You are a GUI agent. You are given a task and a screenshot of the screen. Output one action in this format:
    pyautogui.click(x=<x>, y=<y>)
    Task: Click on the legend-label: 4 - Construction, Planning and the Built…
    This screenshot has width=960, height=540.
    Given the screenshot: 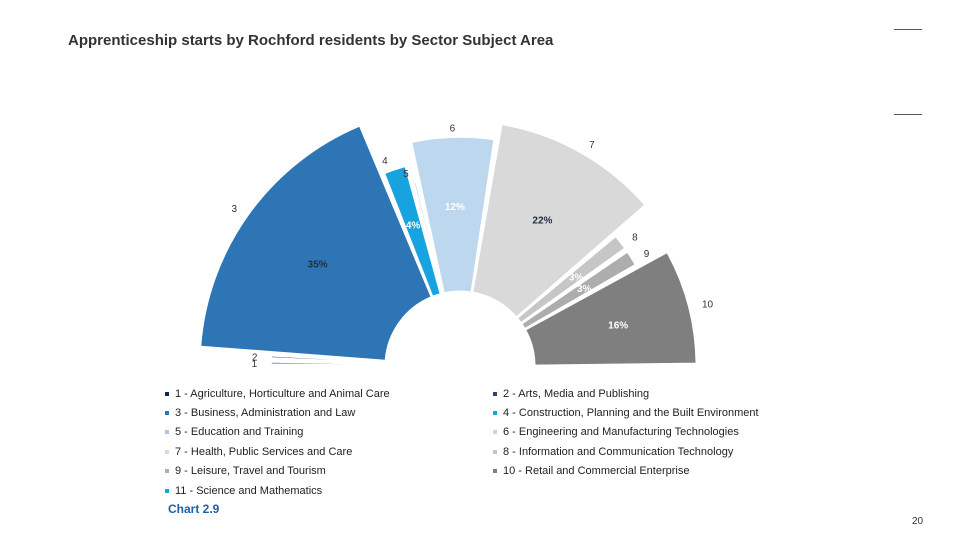 What is the action you would take?
    pyautogui.click(x=631, y=413)
    